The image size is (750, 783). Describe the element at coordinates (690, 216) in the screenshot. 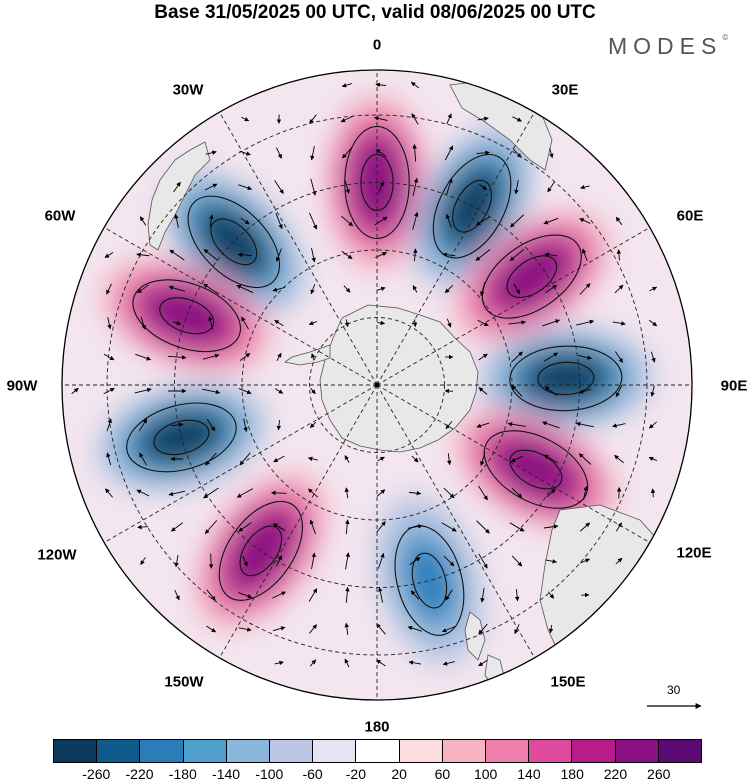

I see `lon-label-60e: 60E` at that location.